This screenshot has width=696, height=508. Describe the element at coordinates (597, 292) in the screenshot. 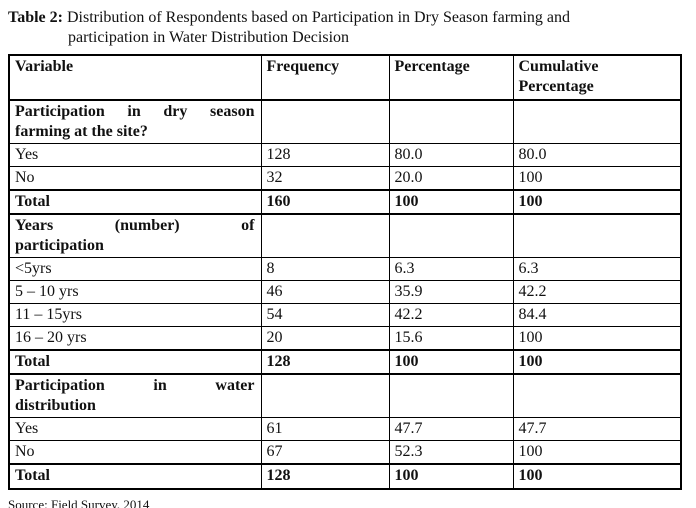

I see `cell-cumulative: 42.2` at that location.